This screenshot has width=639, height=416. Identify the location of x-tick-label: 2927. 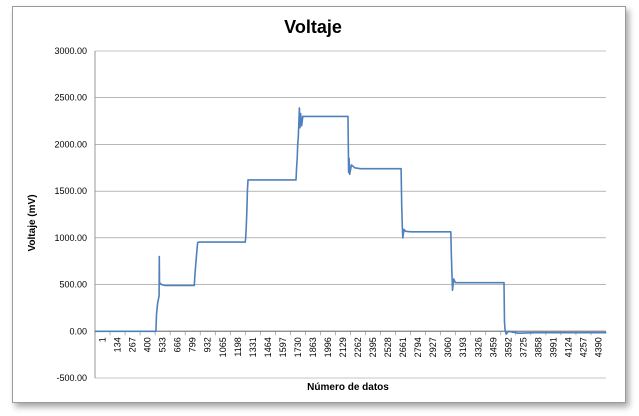
(433, 347).